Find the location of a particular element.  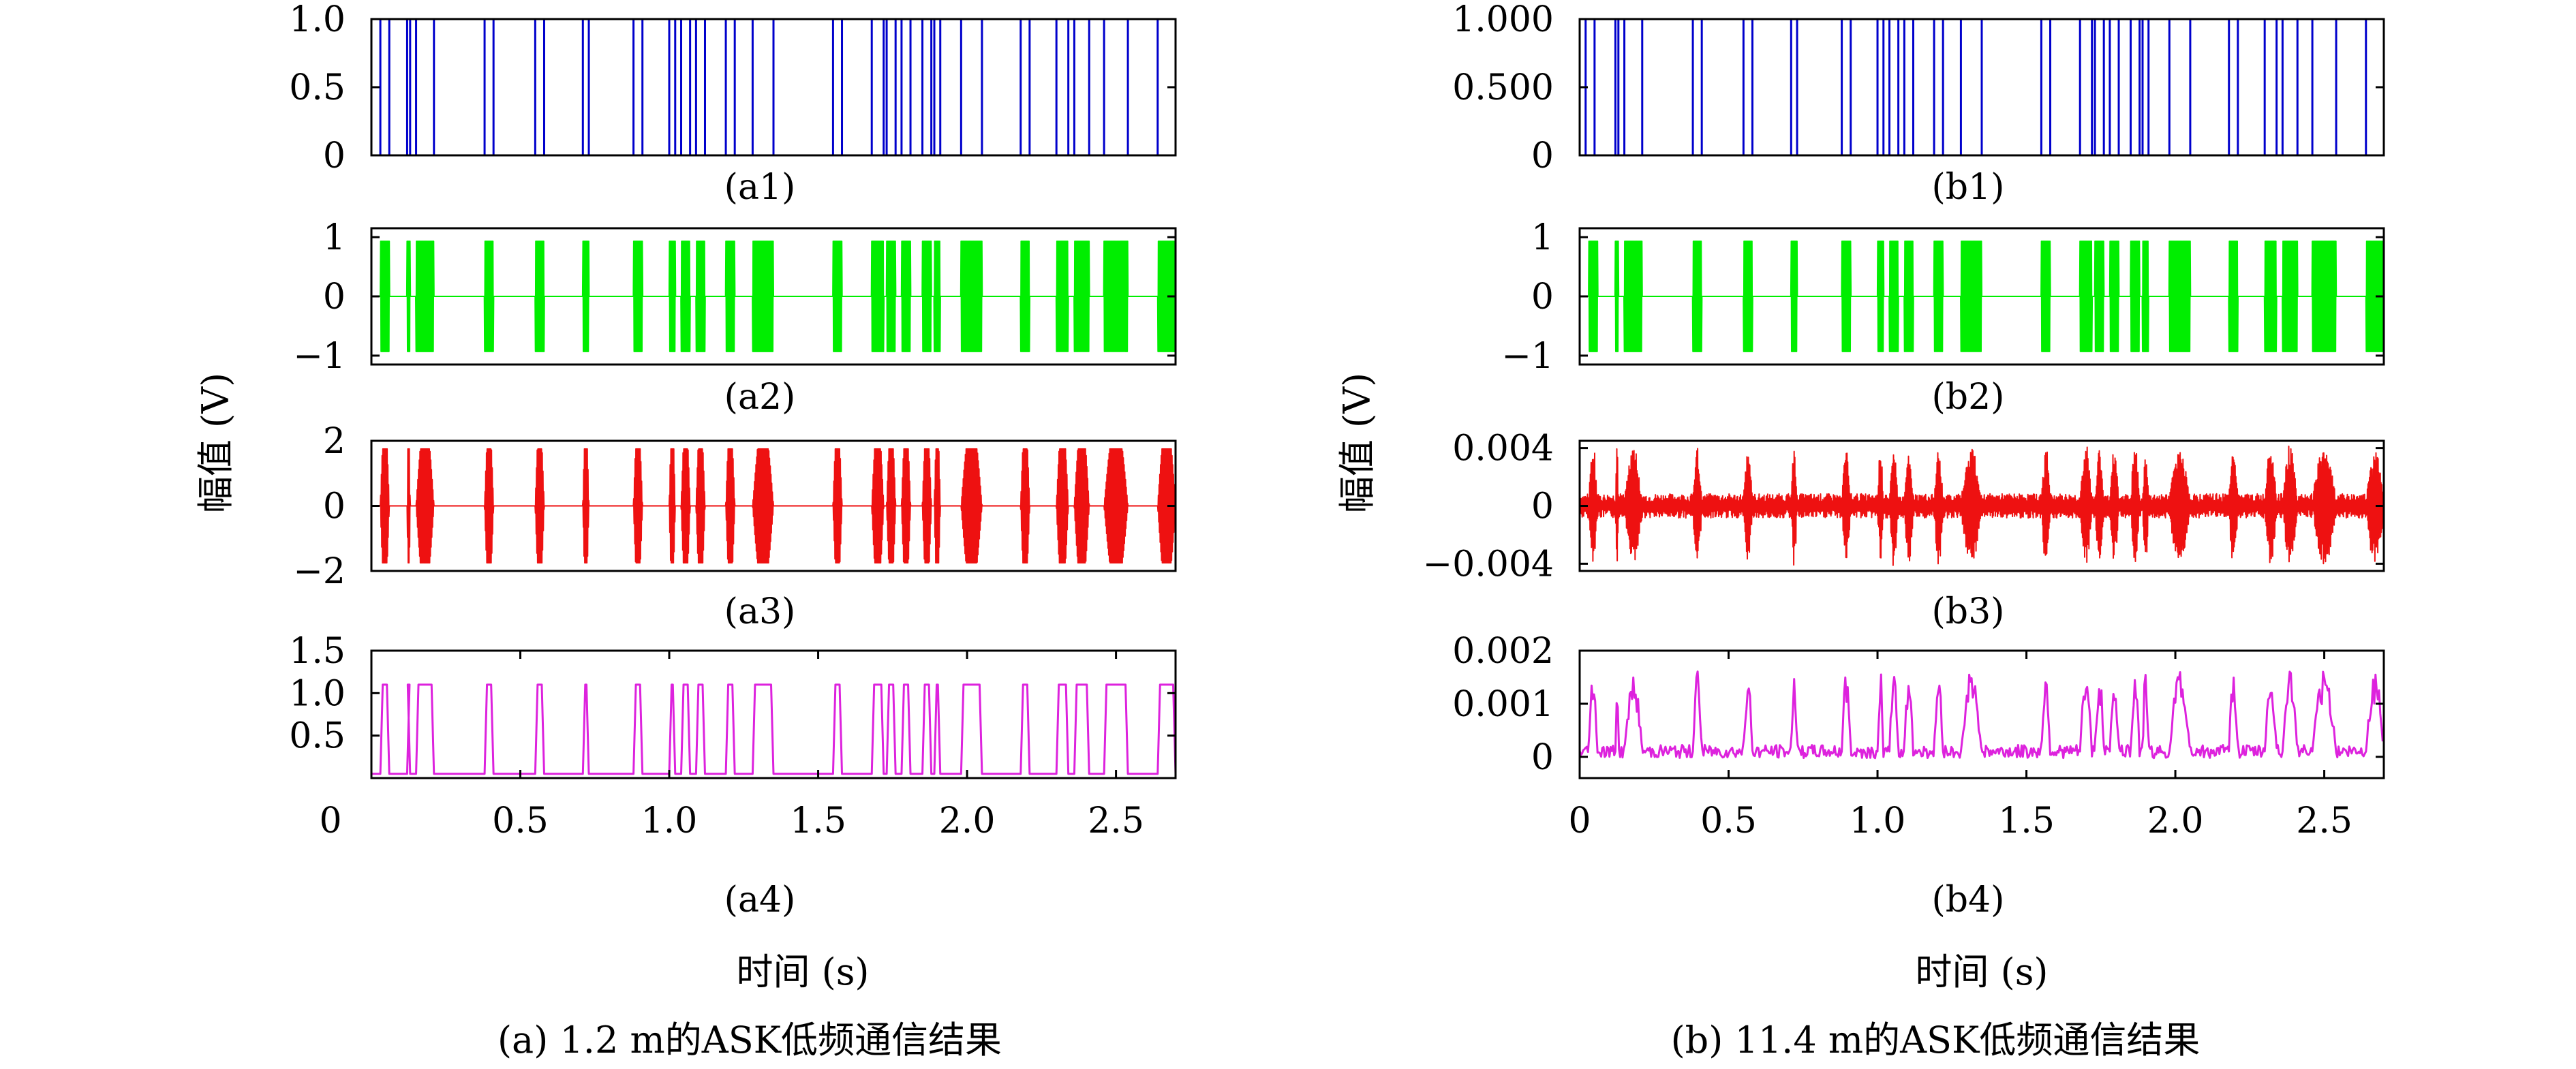

y-tick-label-b4-1: 0.001 is located at coordinates (1503, 705).